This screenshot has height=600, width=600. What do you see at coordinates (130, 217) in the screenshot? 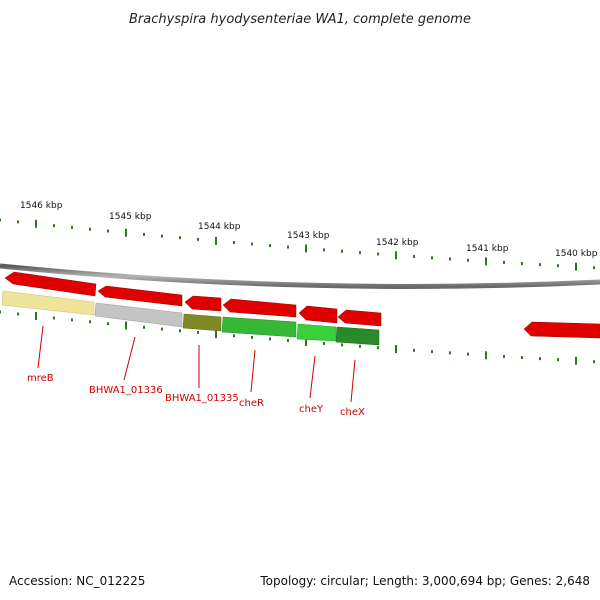
I see `scale-label-1545kbp: 1545 kbp` at bounding box center [130, 217].